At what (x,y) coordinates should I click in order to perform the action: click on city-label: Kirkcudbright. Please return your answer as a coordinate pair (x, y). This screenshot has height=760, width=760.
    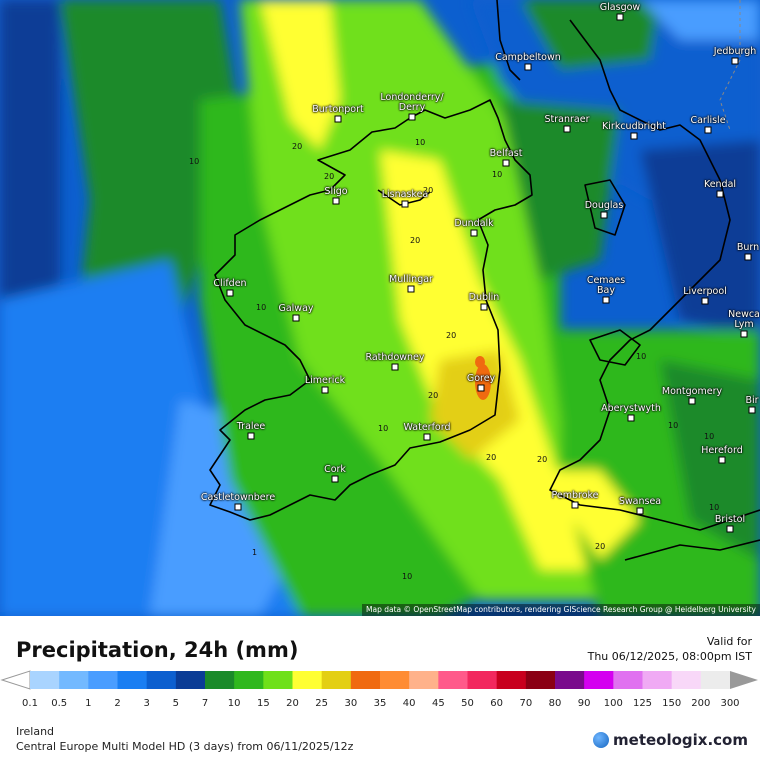
    Looking at the image, I should click on (634, 126).